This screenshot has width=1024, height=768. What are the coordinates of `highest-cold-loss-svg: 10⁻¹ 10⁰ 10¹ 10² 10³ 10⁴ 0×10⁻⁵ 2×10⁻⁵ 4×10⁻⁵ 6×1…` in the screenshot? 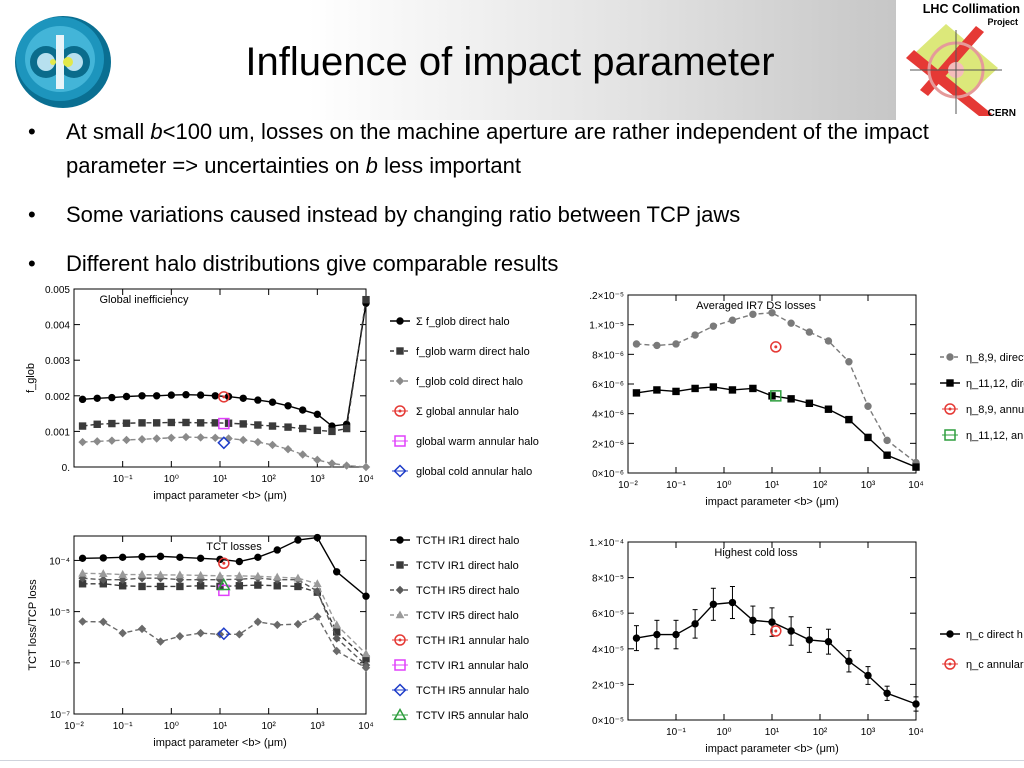 It's located at (806, 646).